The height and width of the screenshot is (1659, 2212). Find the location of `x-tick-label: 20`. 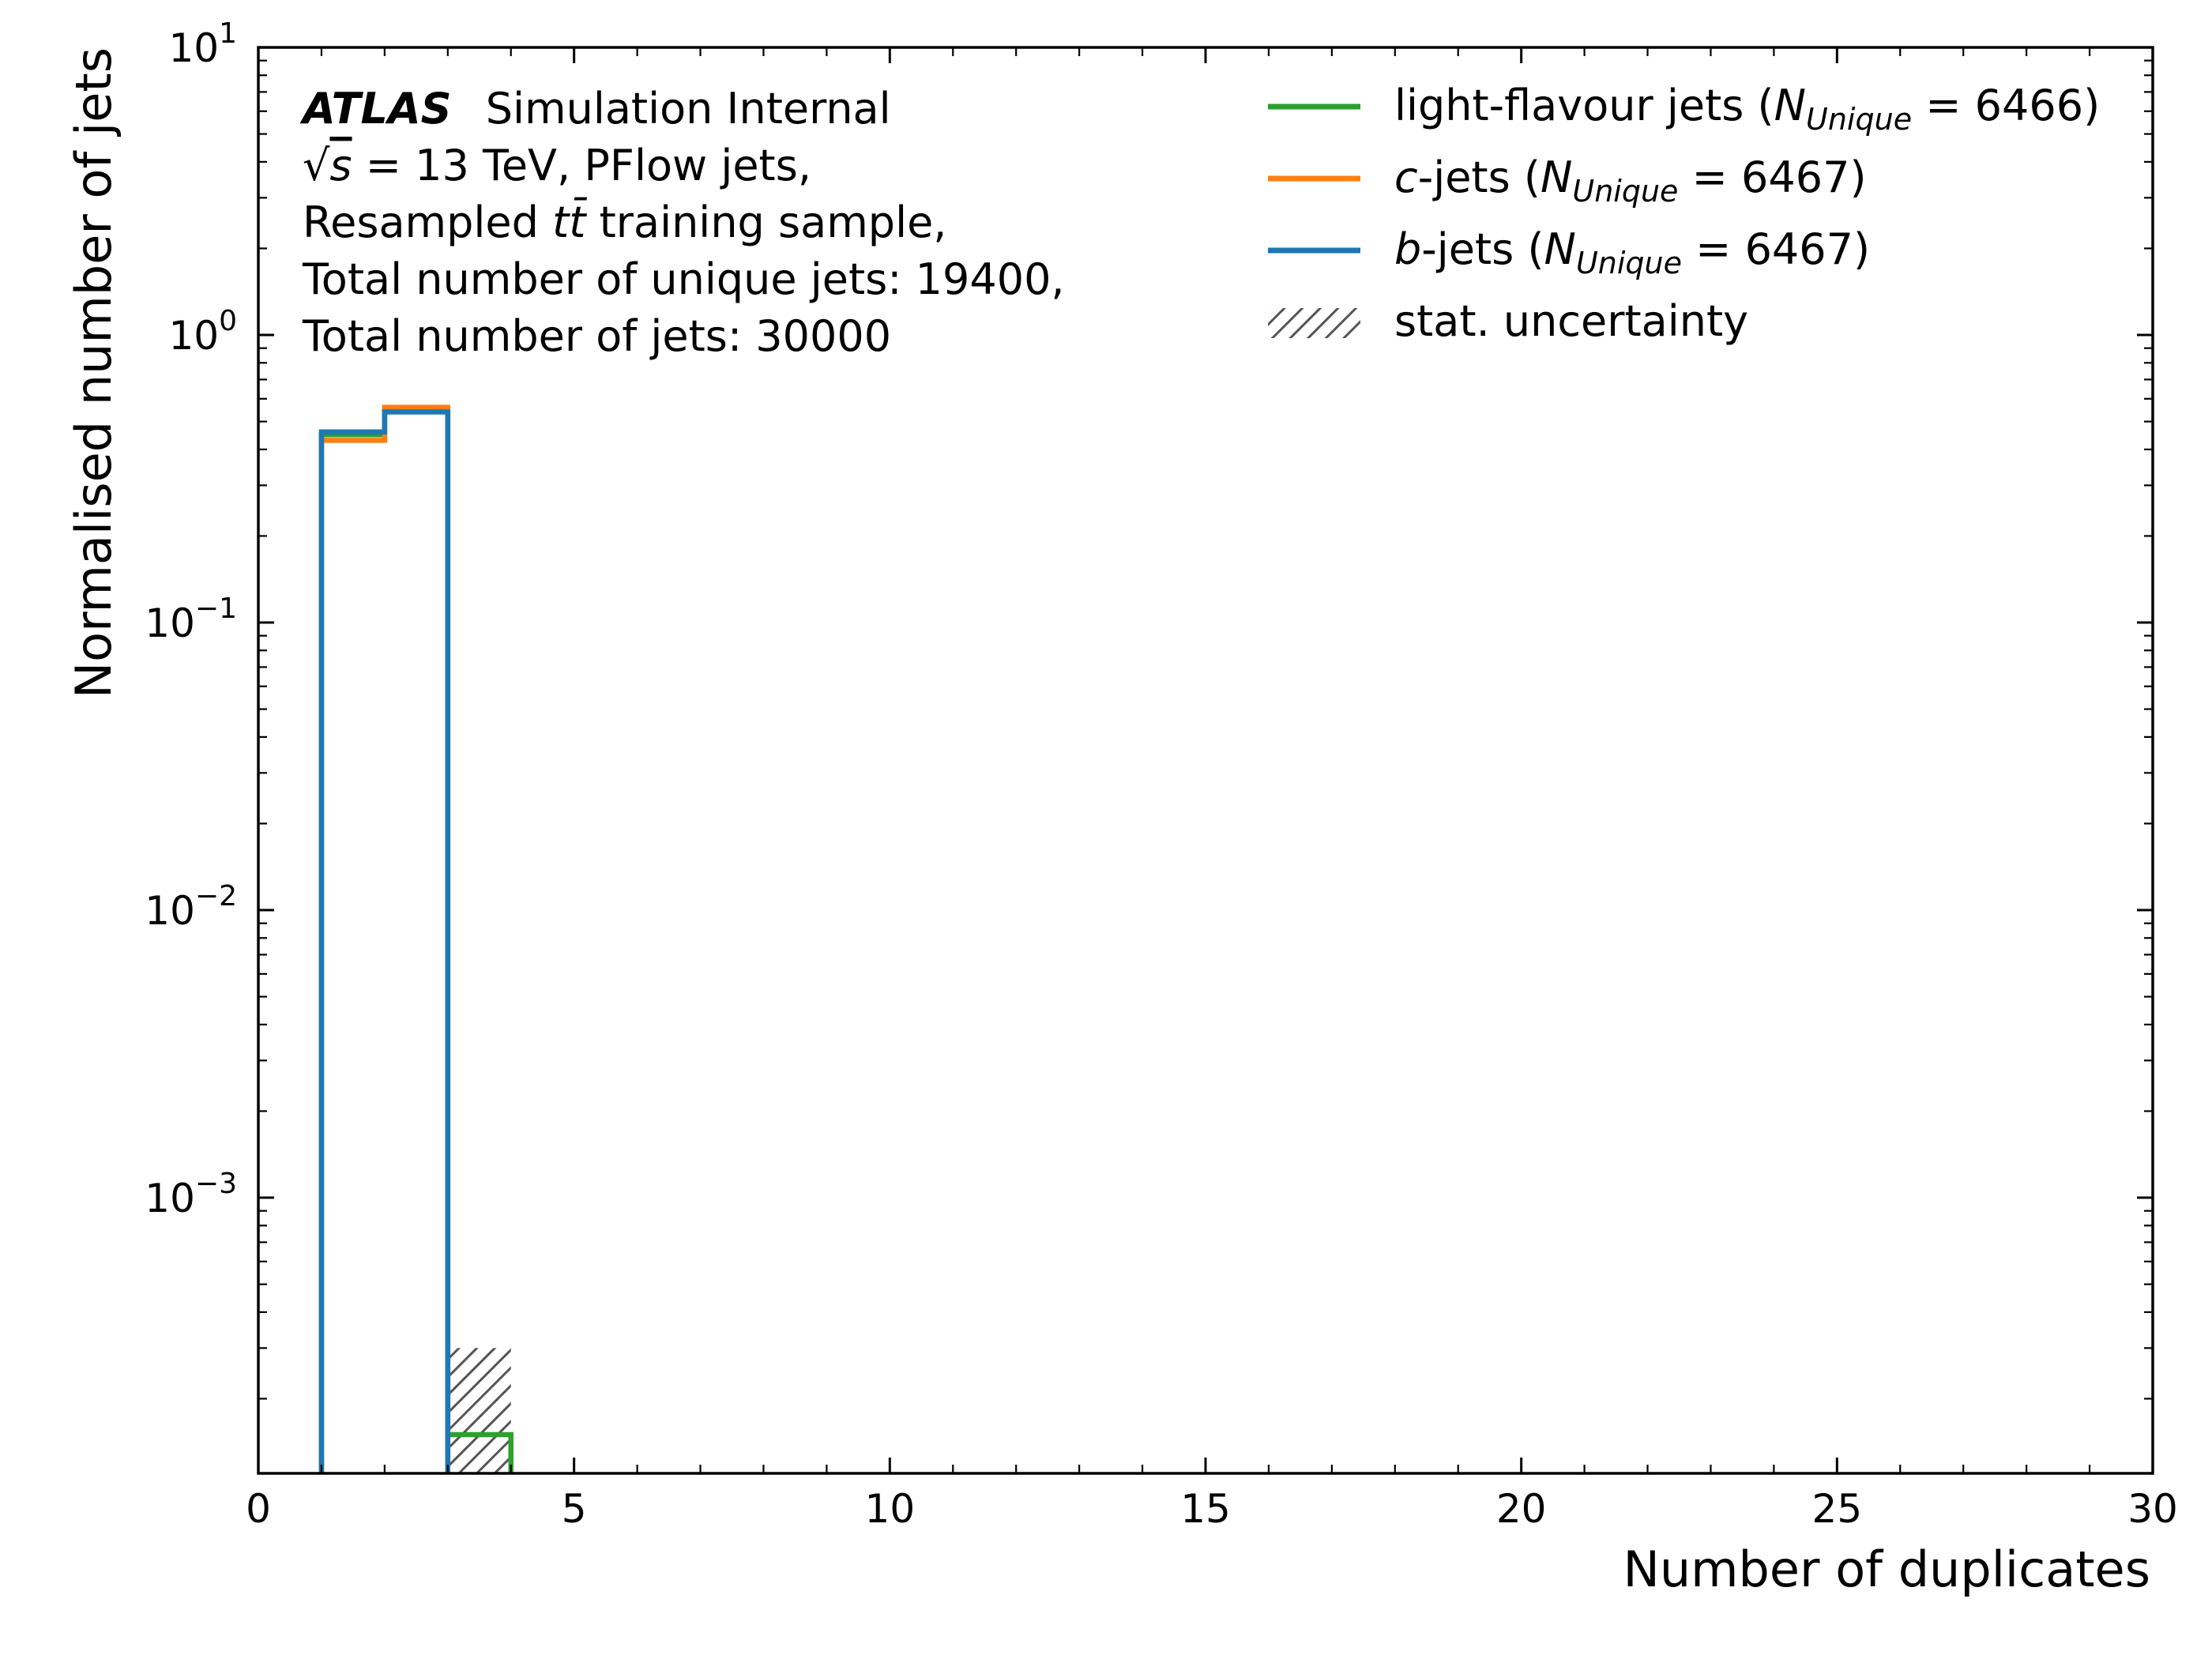

x-tick-label: 20 is located at coordinates (1522, 1509).